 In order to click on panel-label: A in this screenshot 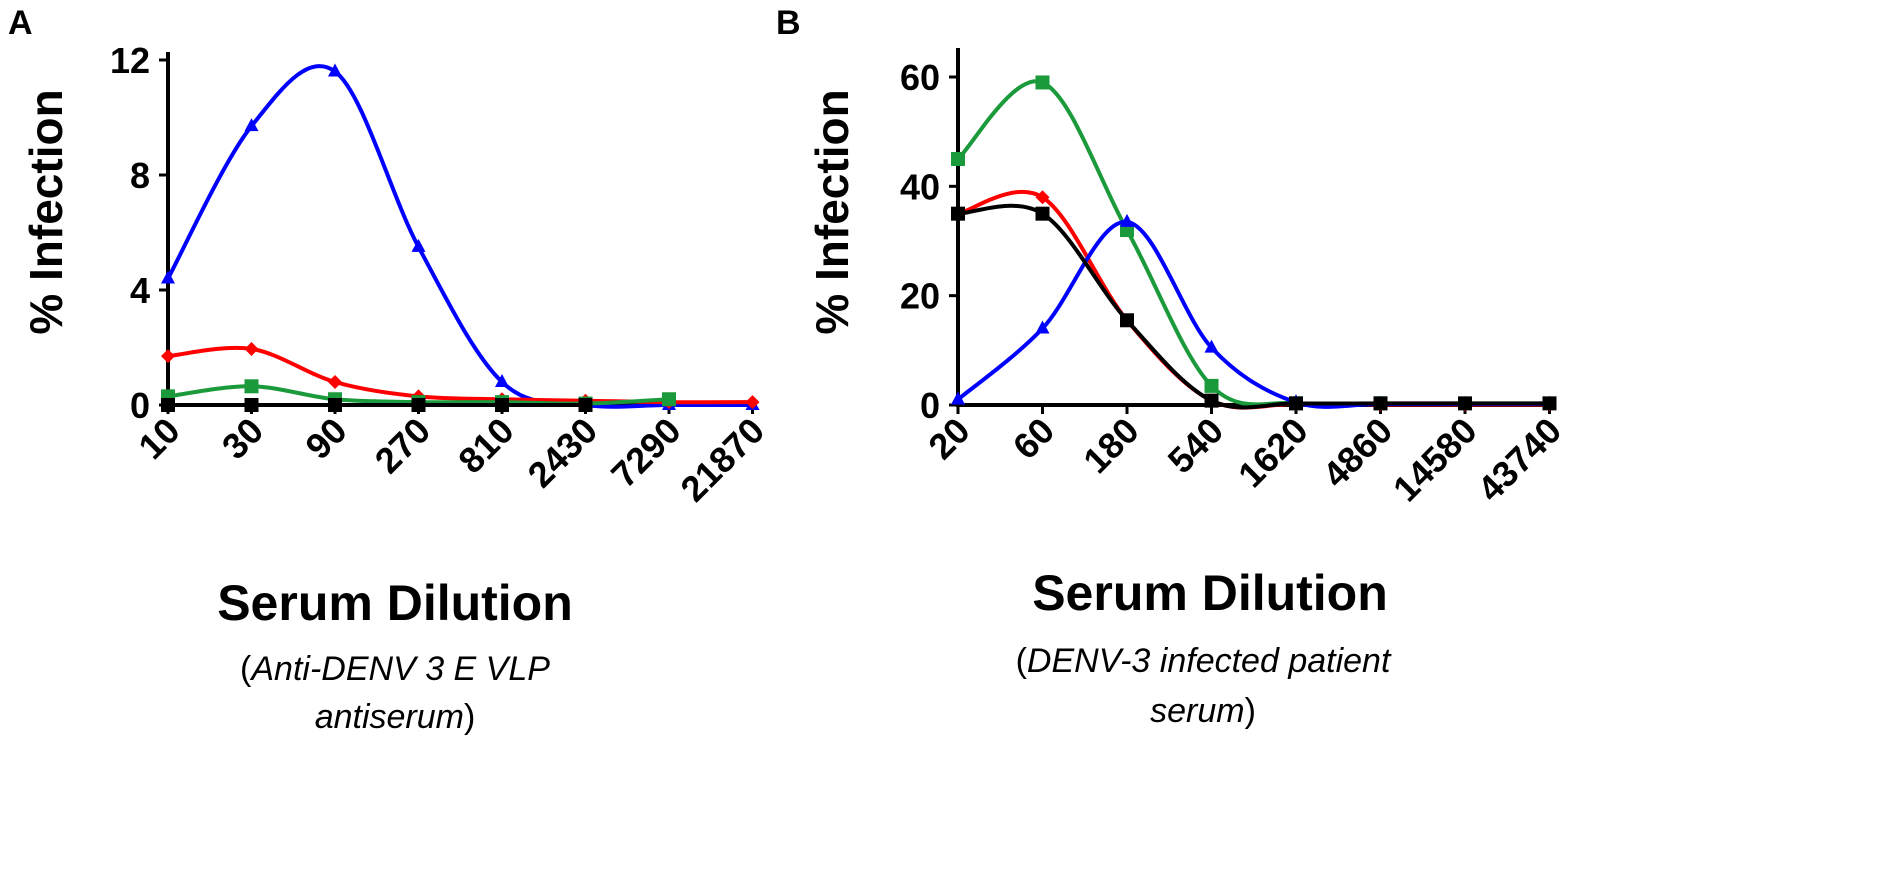, I will do `click(20, 23)`.